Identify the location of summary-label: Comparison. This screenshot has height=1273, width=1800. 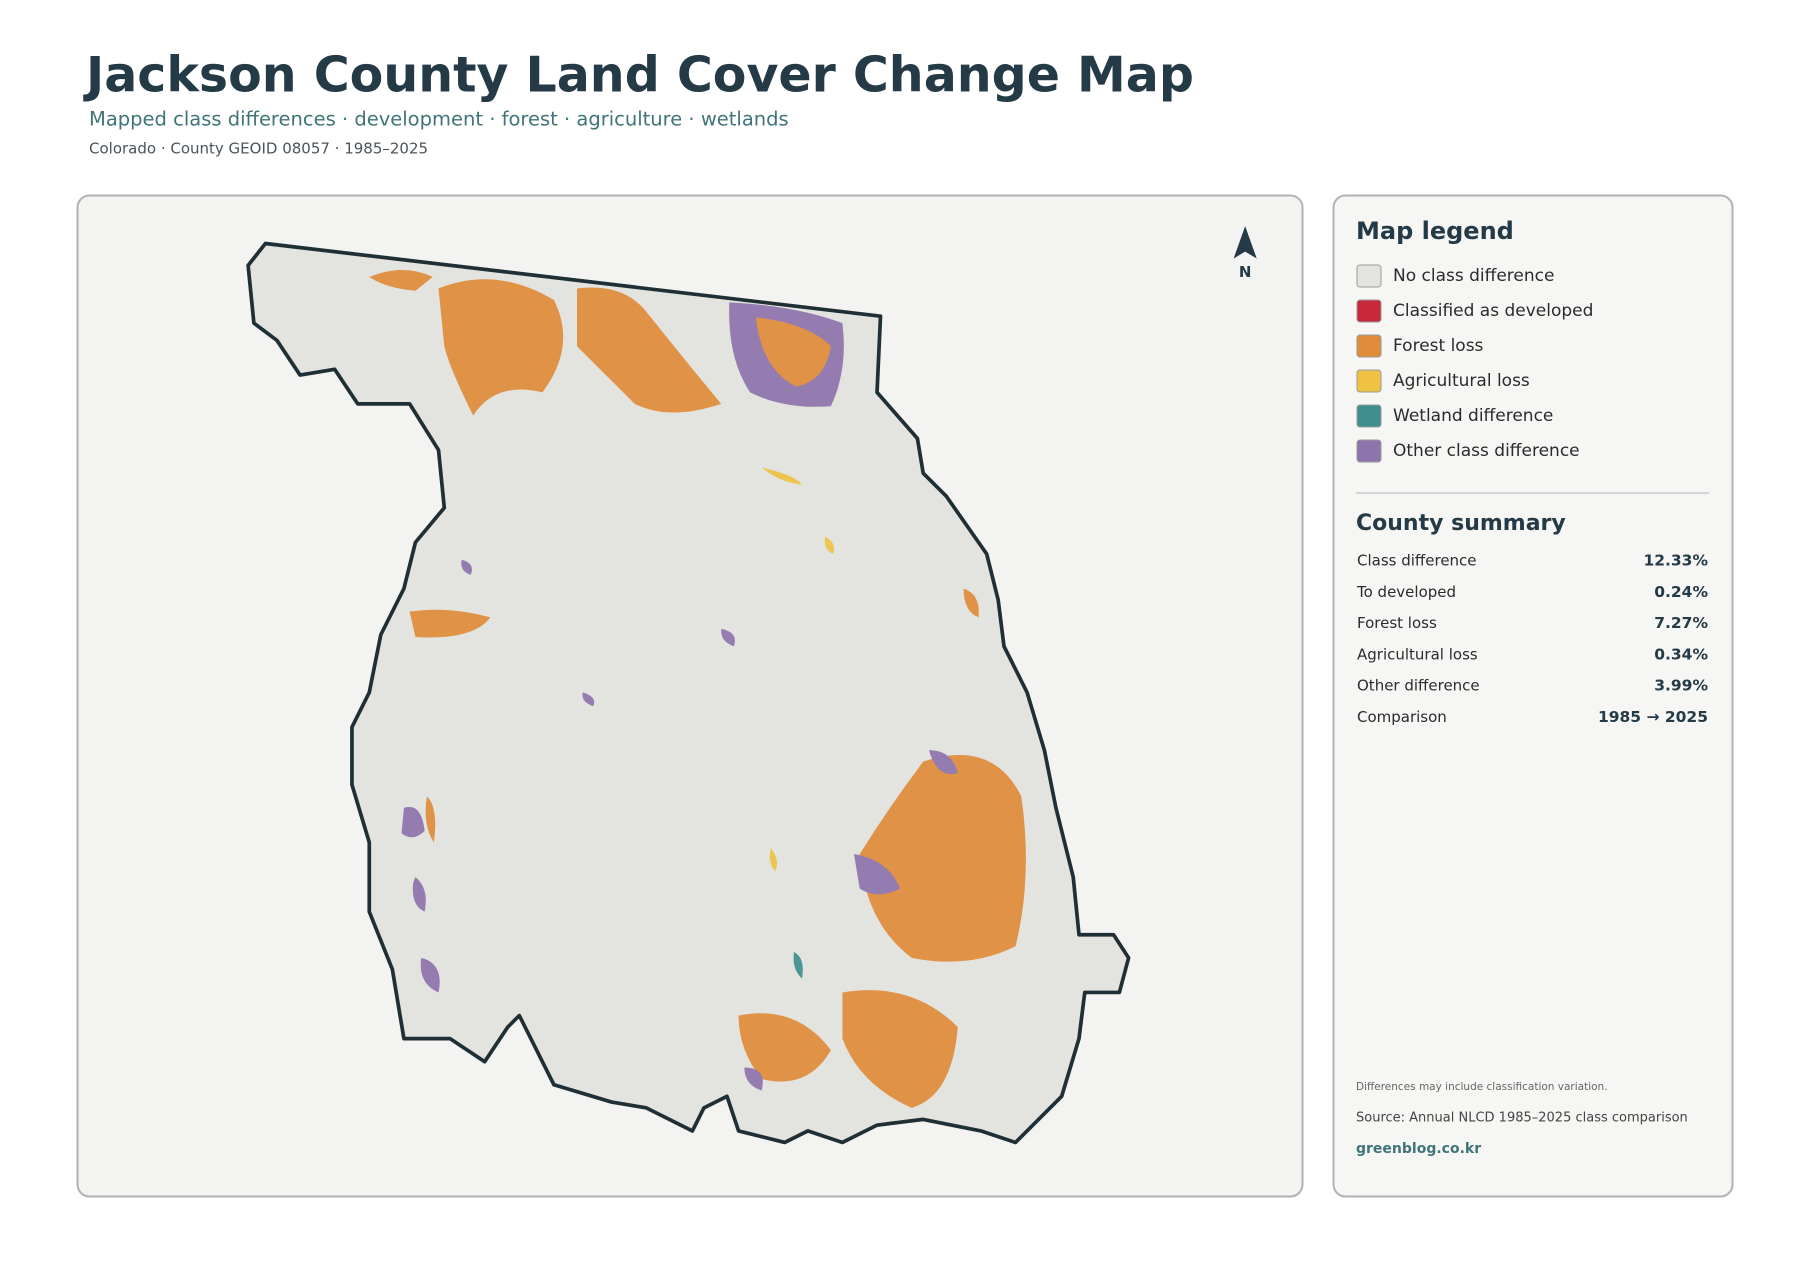
(1402, 717).